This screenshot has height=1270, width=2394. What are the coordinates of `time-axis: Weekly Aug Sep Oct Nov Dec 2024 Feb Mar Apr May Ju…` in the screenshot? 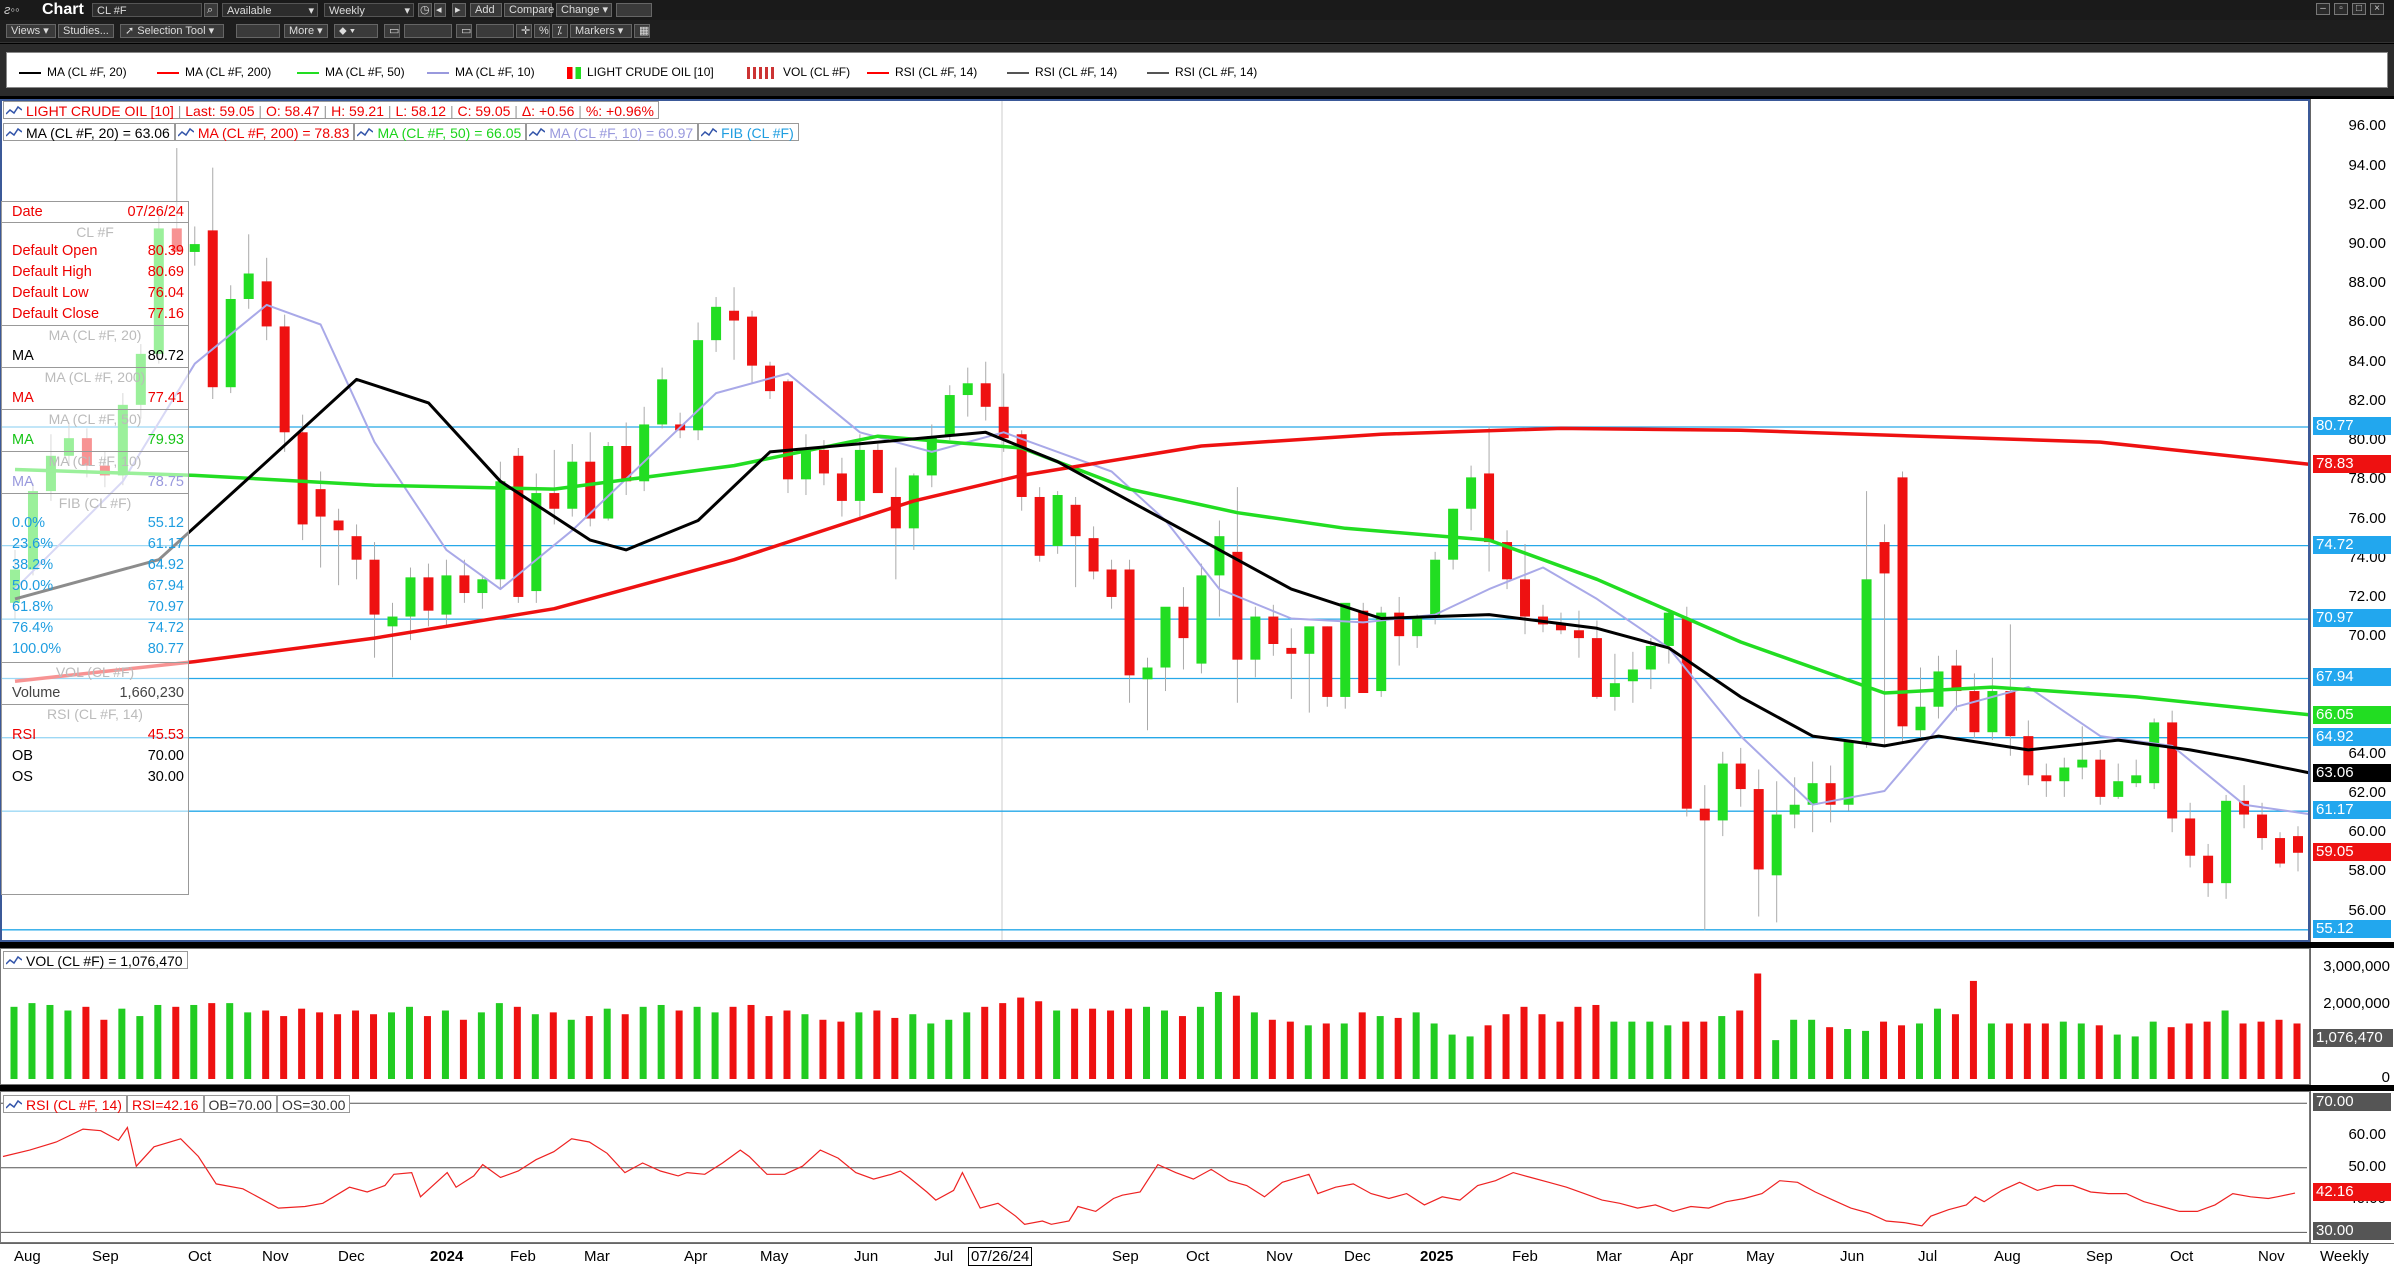 It's located at (1197, 1256).